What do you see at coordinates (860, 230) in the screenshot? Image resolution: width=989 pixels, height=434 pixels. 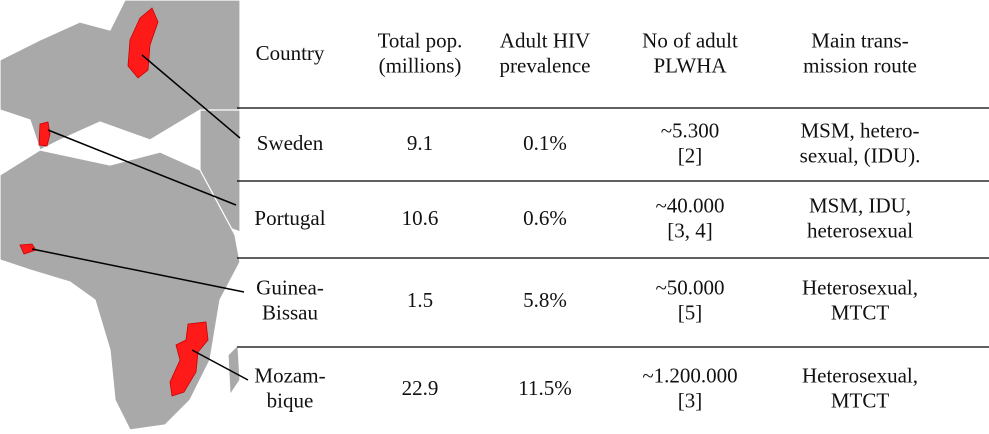 I see `table-cell: heterosexual` at bounding box center [860, 230].